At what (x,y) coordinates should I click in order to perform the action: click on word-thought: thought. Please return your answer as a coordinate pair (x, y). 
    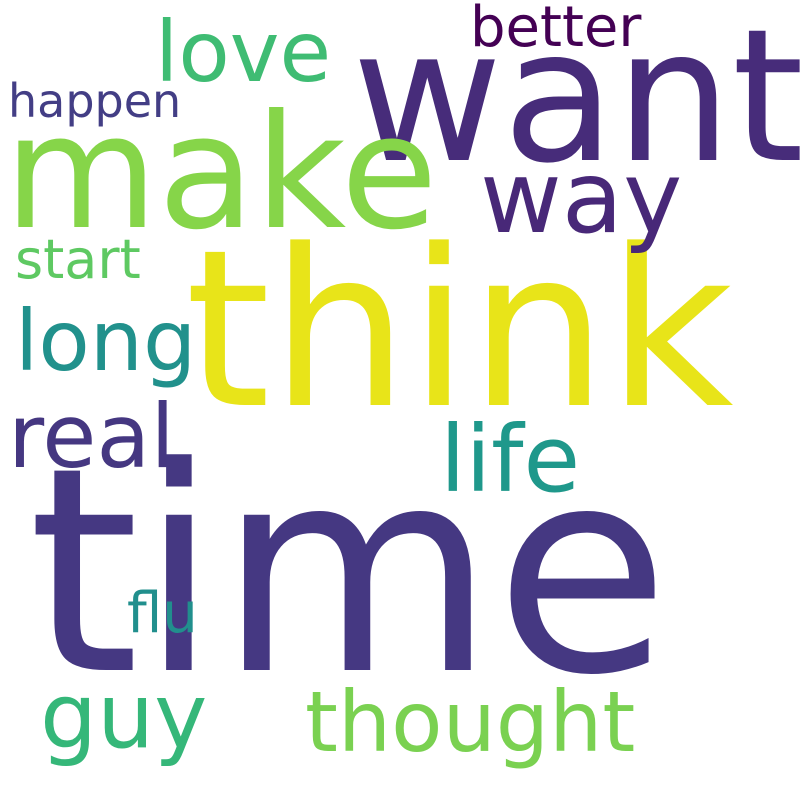
    Looking at the image, I should click on (470, 722).